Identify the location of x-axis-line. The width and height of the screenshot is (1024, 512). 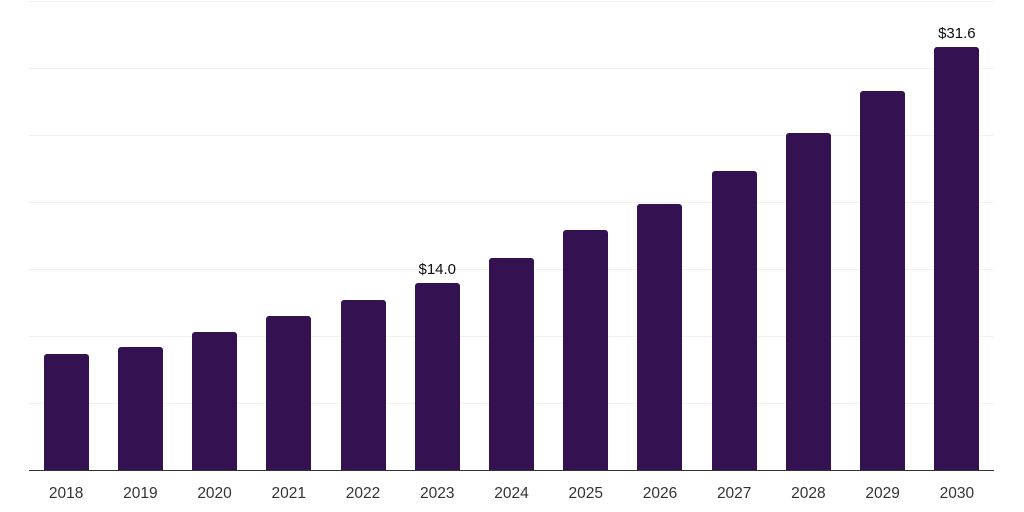
(511, 470).